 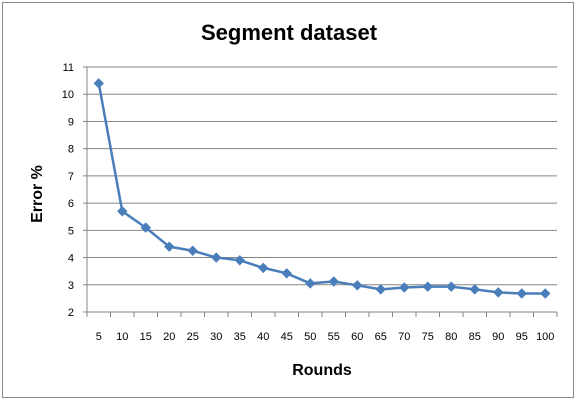 I want to click on y-tick-label: 3, so click(x=71, y=286).